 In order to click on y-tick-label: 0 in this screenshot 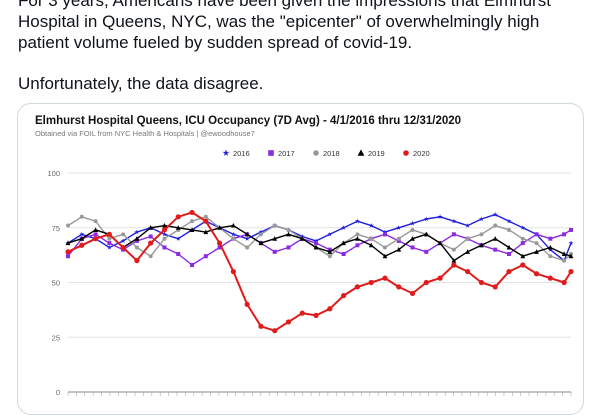, I will do `click(58, 392)`.